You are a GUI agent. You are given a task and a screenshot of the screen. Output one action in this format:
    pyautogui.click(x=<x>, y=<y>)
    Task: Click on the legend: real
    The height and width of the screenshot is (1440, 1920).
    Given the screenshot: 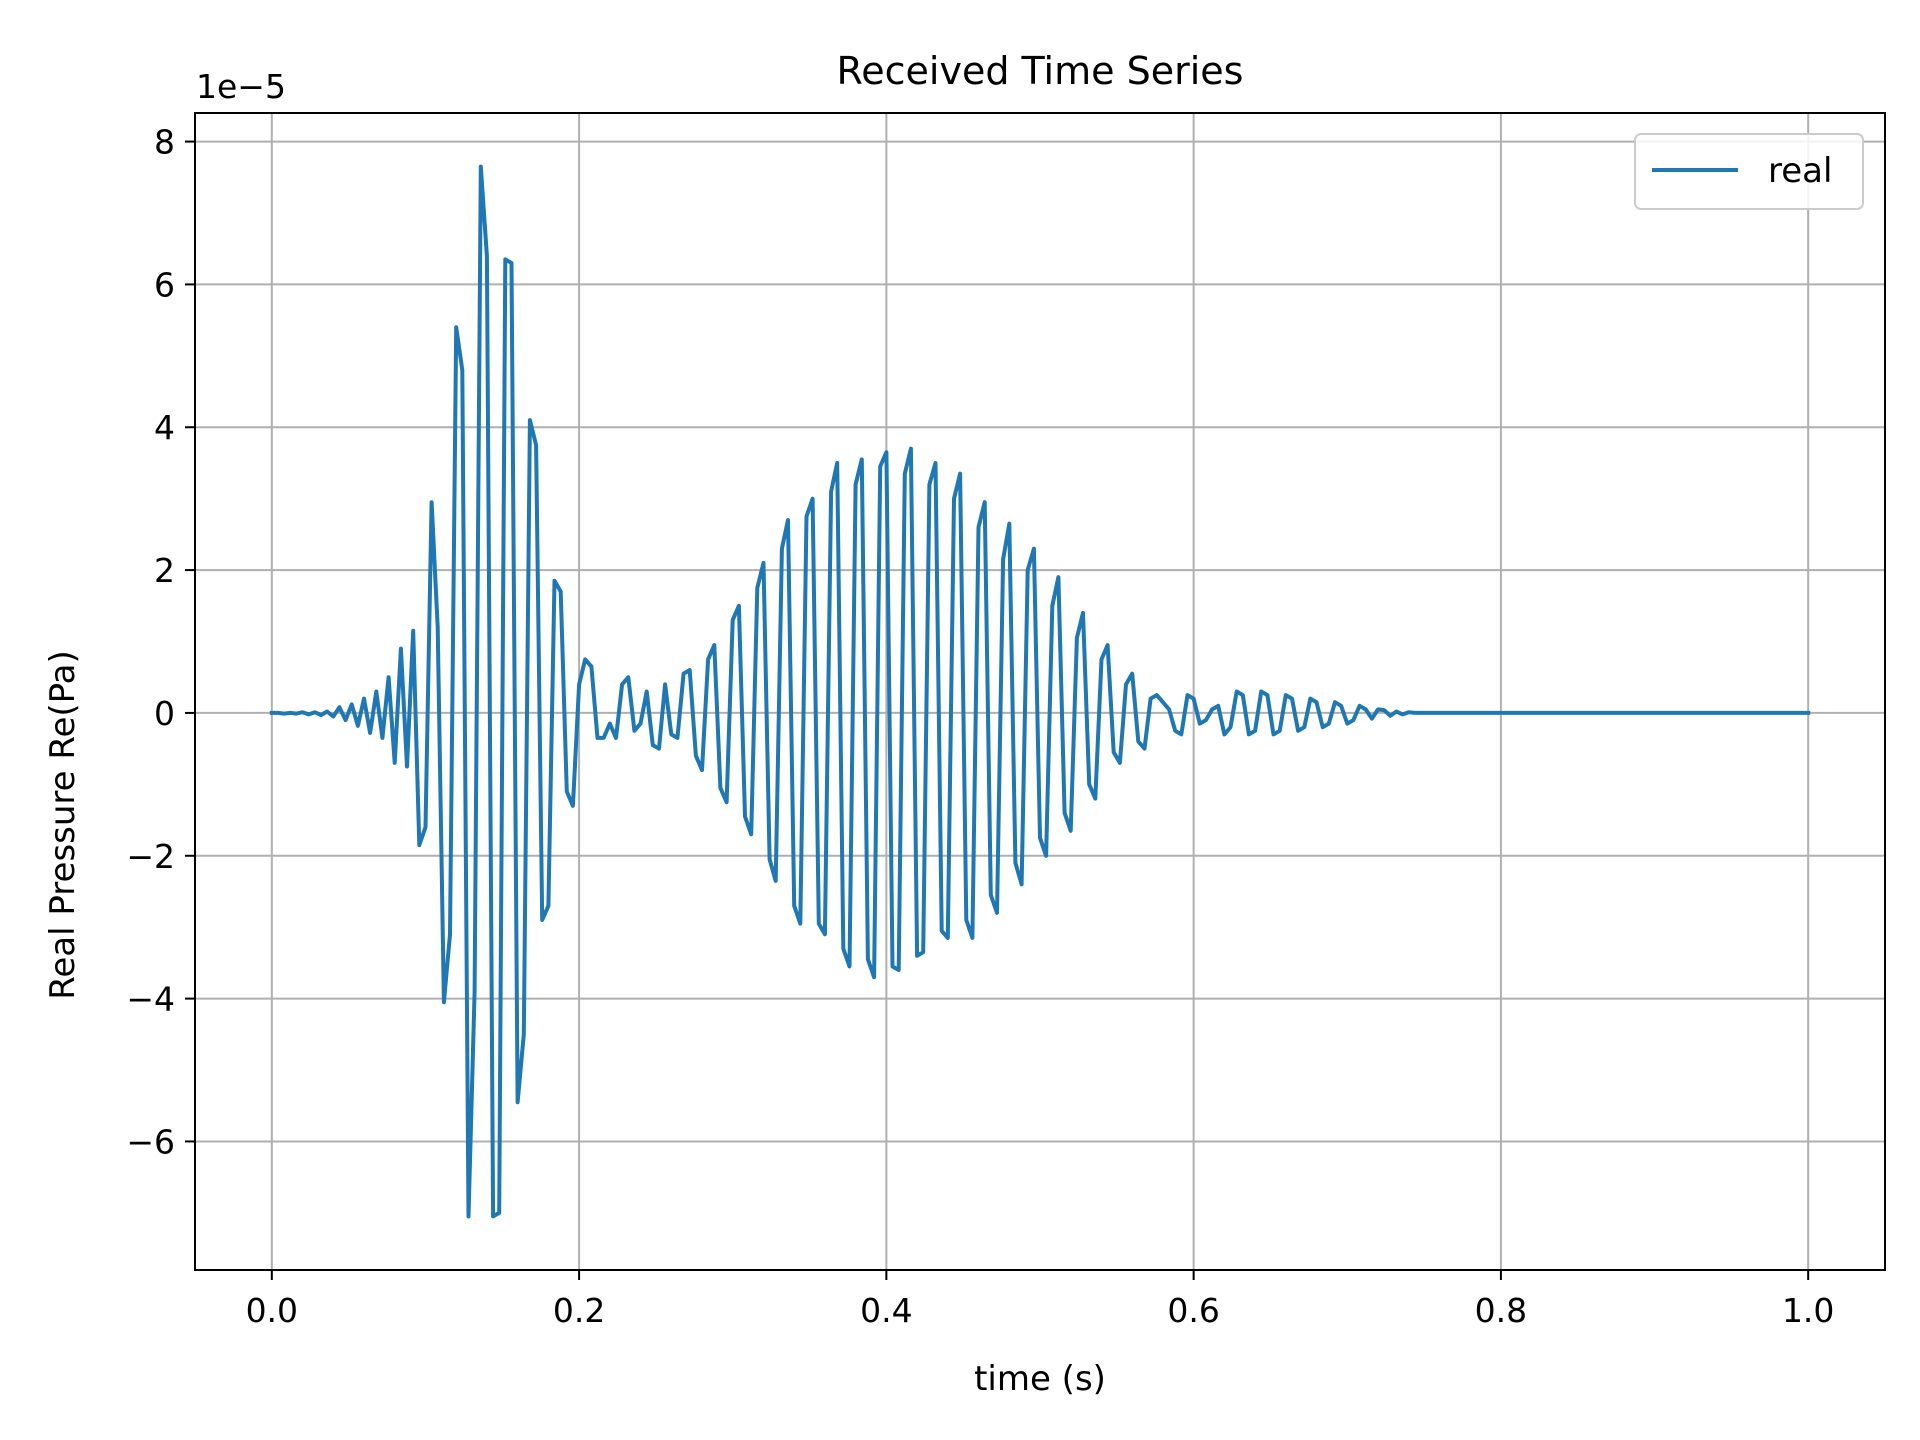 What is the action you would take?
    pyautogui.click(x=1749, y=171)
    